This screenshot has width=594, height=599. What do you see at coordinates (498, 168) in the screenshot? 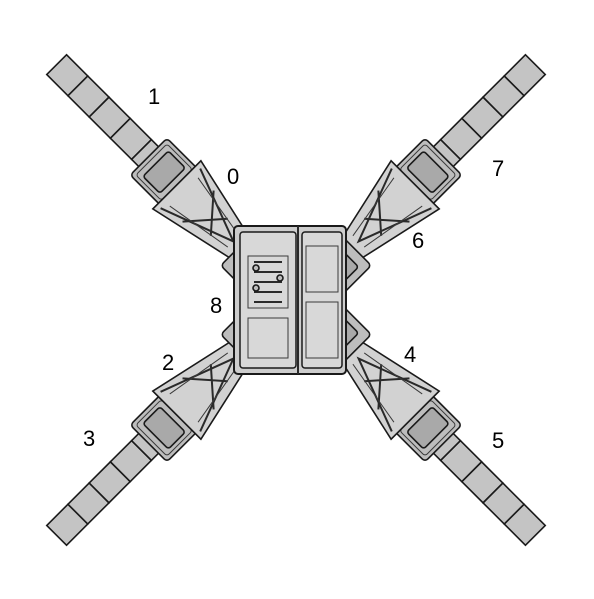
I see `label-joint-7: 7` at bounding box center [498, 168].